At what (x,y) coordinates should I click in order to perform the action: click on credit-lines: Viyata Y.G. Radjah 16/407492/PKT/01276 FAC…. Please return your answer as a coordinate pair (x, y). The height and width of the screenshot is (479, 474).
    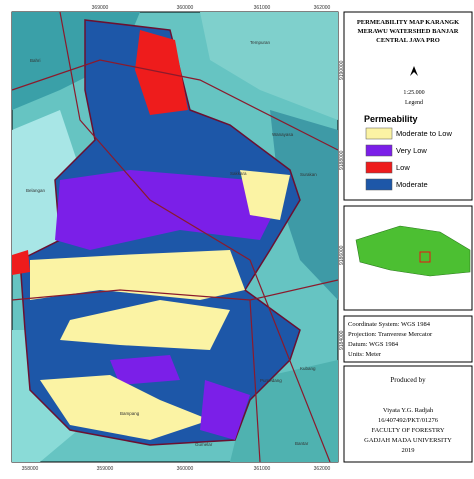
    Looking at the image, I should click on (408, 430).